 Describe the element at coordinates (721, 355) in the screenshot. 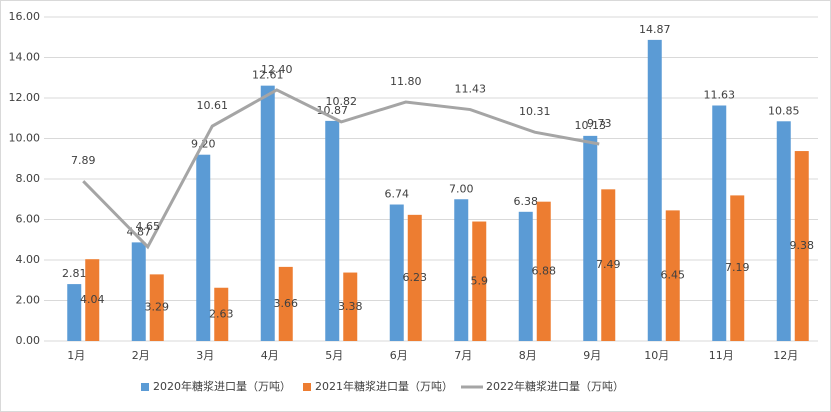

I see `x-tick-label: 11月` at that location.